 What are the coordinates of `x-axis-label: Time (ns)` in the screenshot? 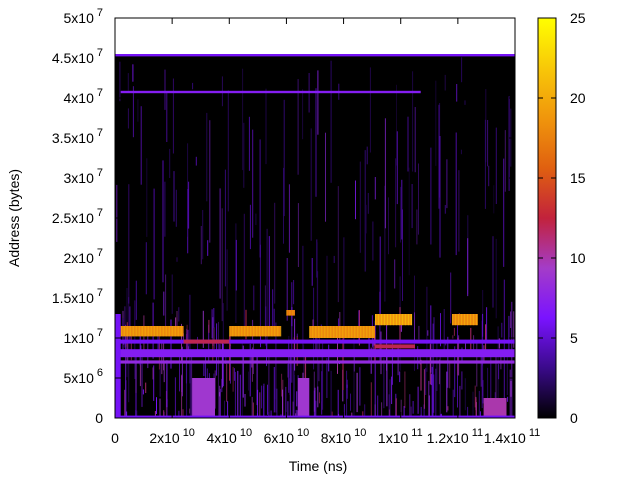 It's located at (318, 466).